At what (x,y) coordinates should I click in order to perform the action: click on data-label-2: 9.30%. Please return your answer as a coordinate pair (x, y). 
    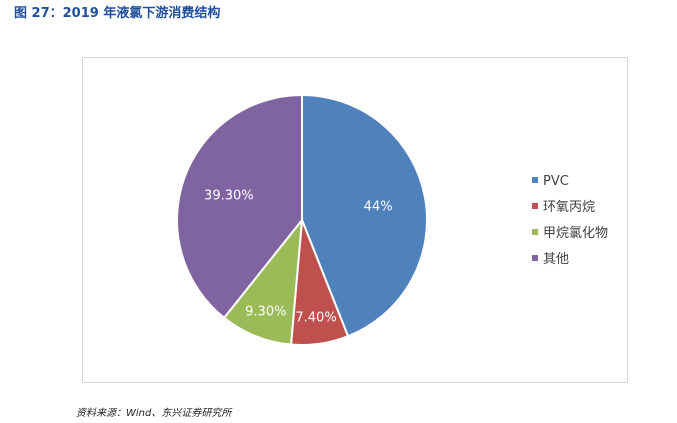
    Looking at the image, I should click on (265, 312).